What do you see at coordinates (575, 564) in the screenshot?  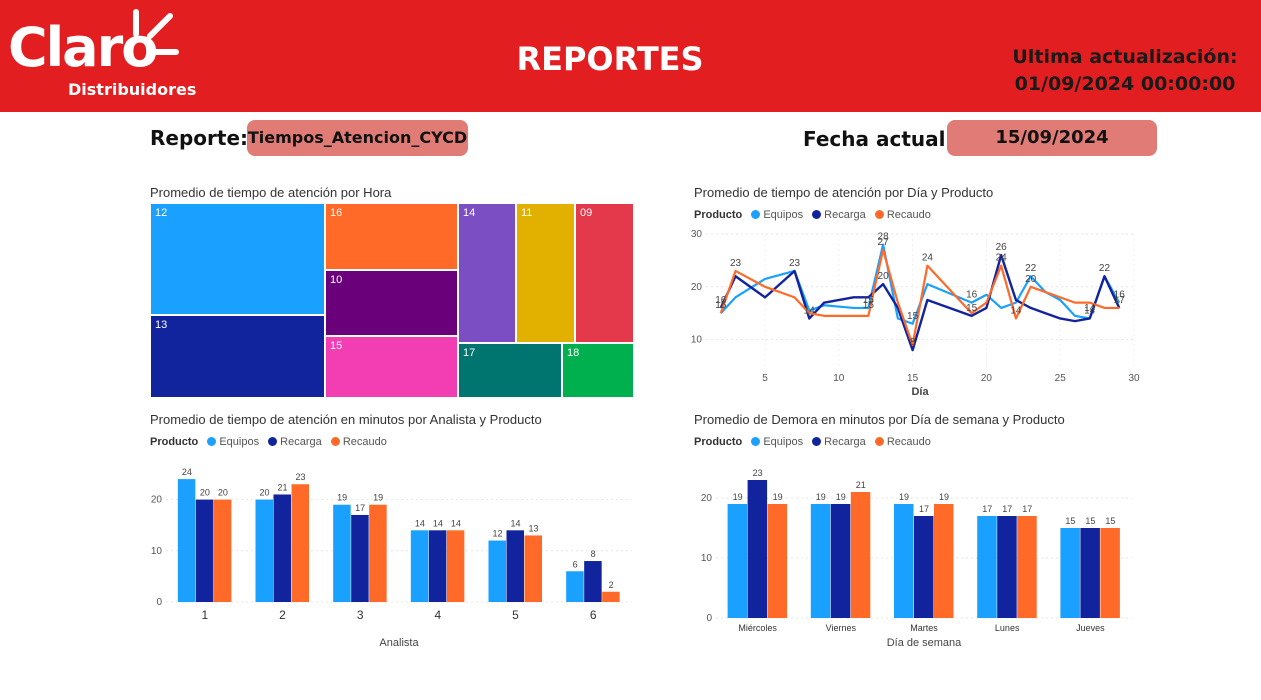 I see `data-label: 6` at bounding box center [575, 564].